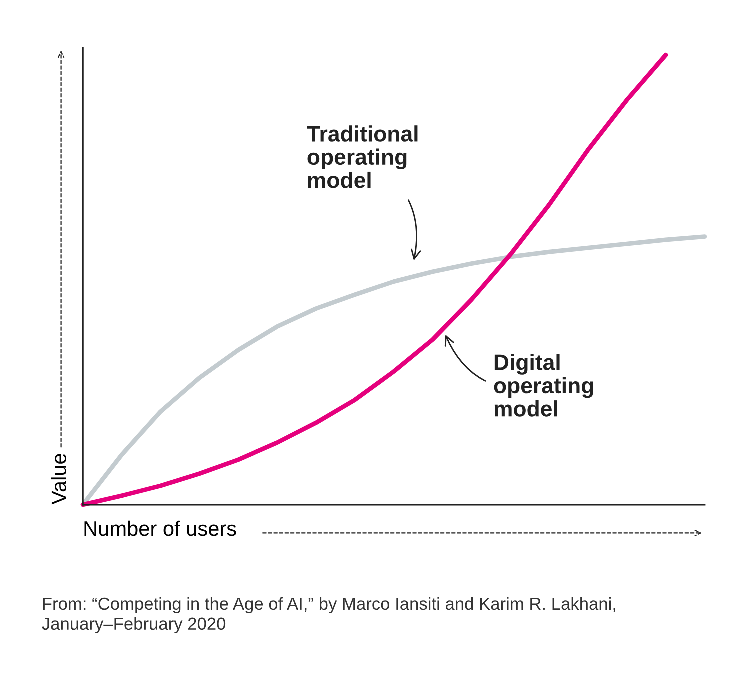 The height and width of the screenshot is (675, 735). What do you see at coordinates (362, 157) in the screenshot?
I see `text: Traditional operating model` at bounding box center [362, 157].